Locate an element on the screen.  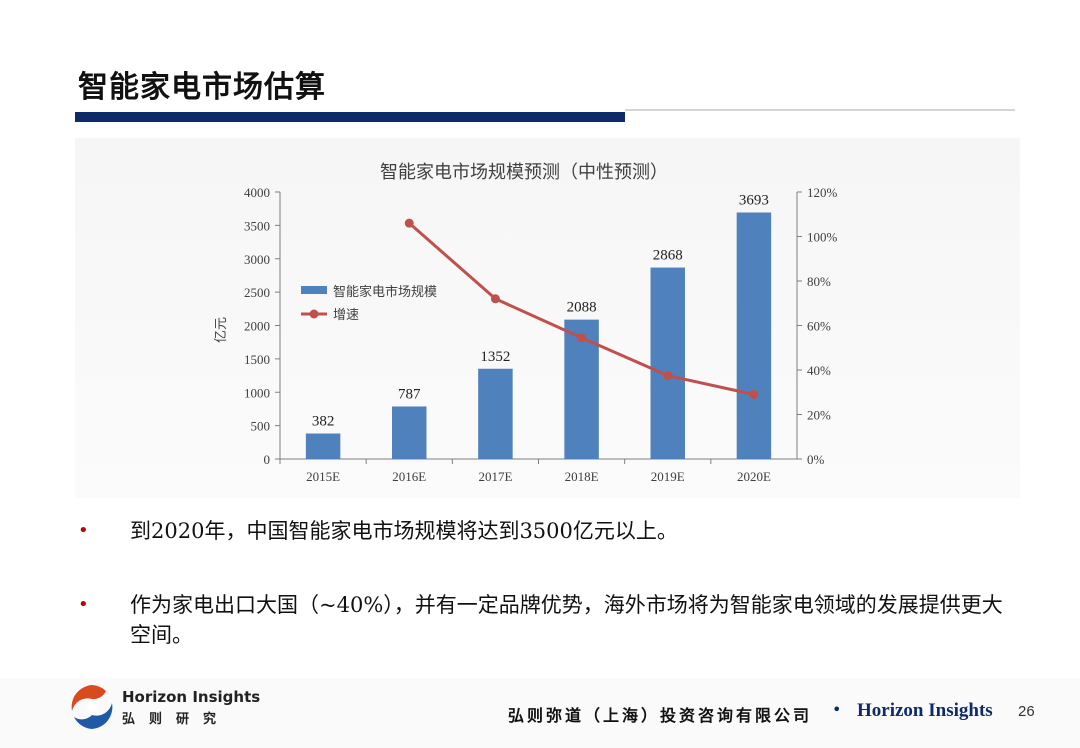
bar-value-label: 2088 is located at coordinates (582, 308).